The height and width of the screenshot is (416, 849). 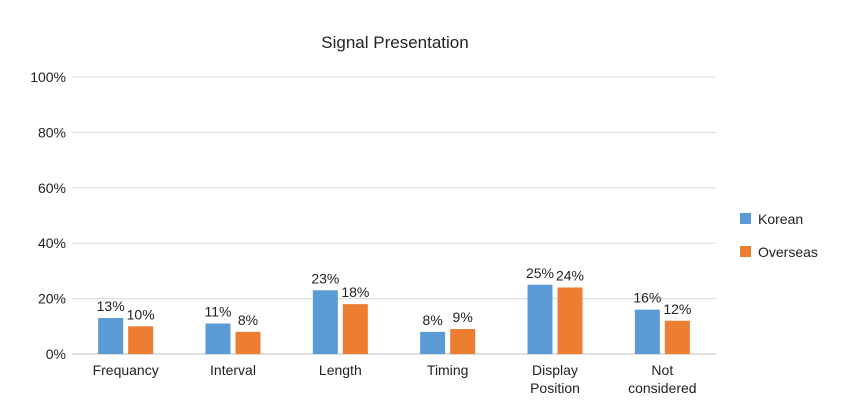 What do you see at coordinates (52, 132) in the screenshot?
I see `y-tick-label: 80%` at bounding box center [52, 132].